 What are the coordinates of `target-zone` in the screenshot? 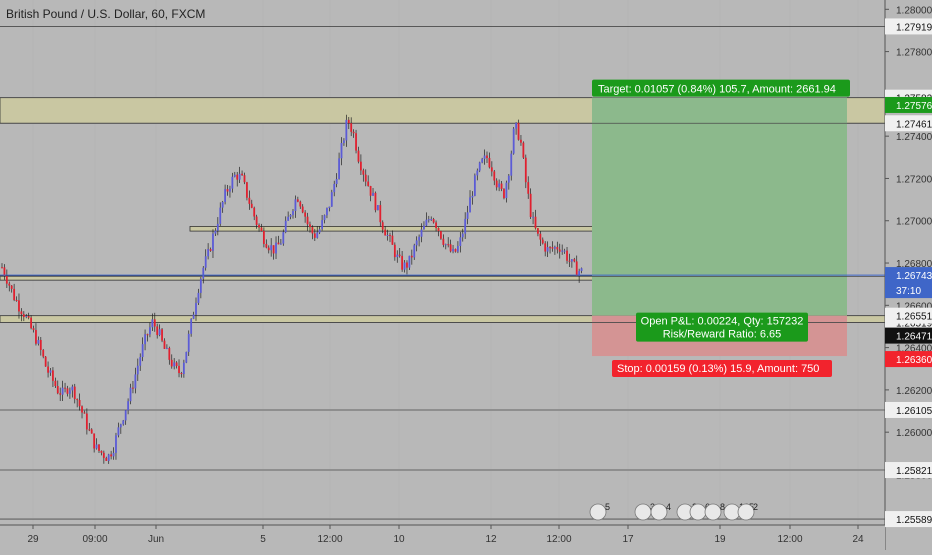 It's located at (719, 206).